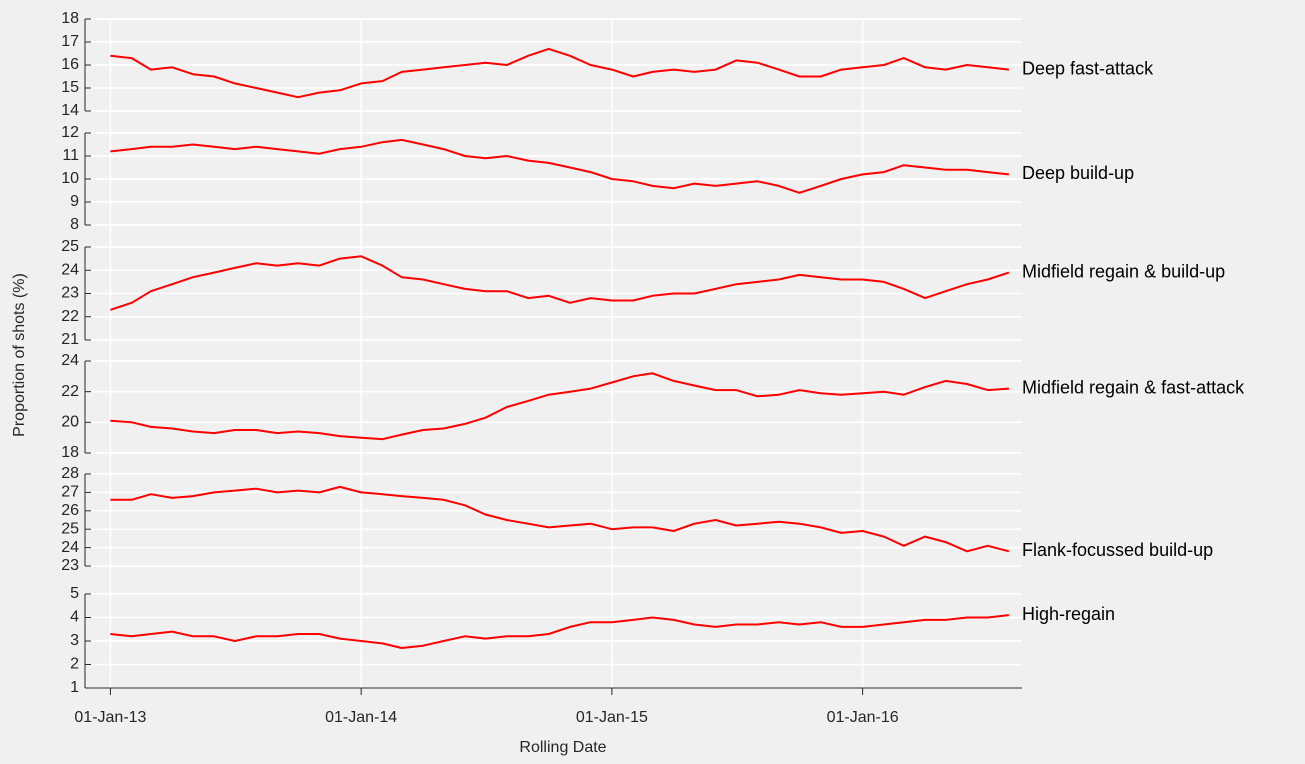  What do you see at coordinates (74, 593) in the screenshot?
I see `y-tick-label: 5` at bounding box center [74, 593].